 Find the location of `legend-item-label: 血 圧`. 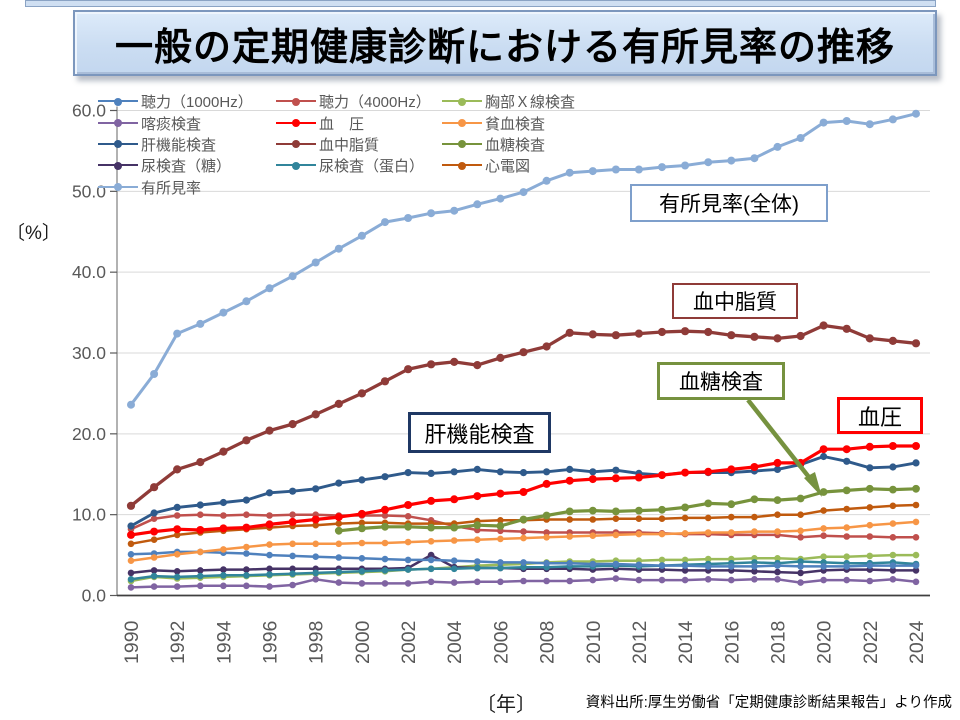

legend-item-label: 血 圧 is located at coordinates (342, 124).